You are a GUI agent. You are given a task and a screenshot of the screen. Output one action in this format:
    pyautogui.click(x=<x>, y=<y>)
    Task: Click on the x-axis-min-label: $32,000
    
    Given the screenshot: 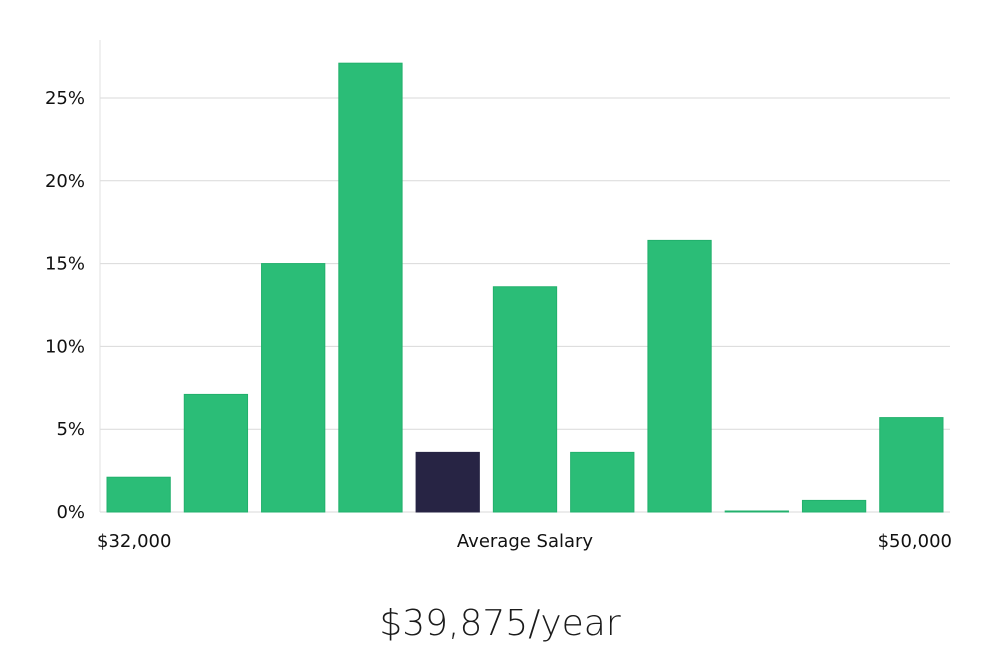 What is the action you would take?
    pyautogui.click(x=134, y=541)
    